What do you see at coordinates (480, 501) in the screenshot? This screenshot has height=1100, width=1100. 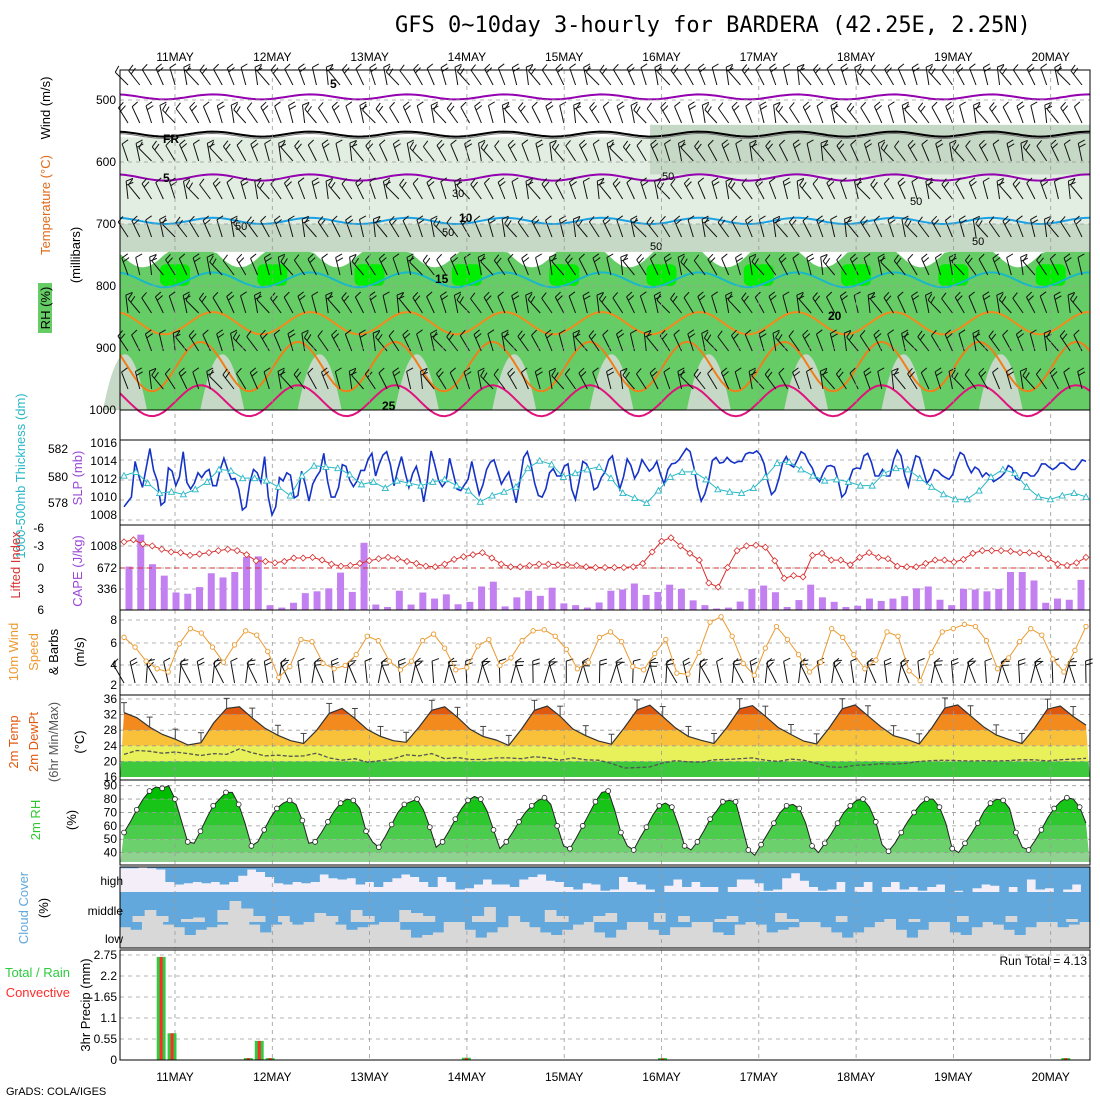 I see `thickness-point` at bounding box center [480, 501].